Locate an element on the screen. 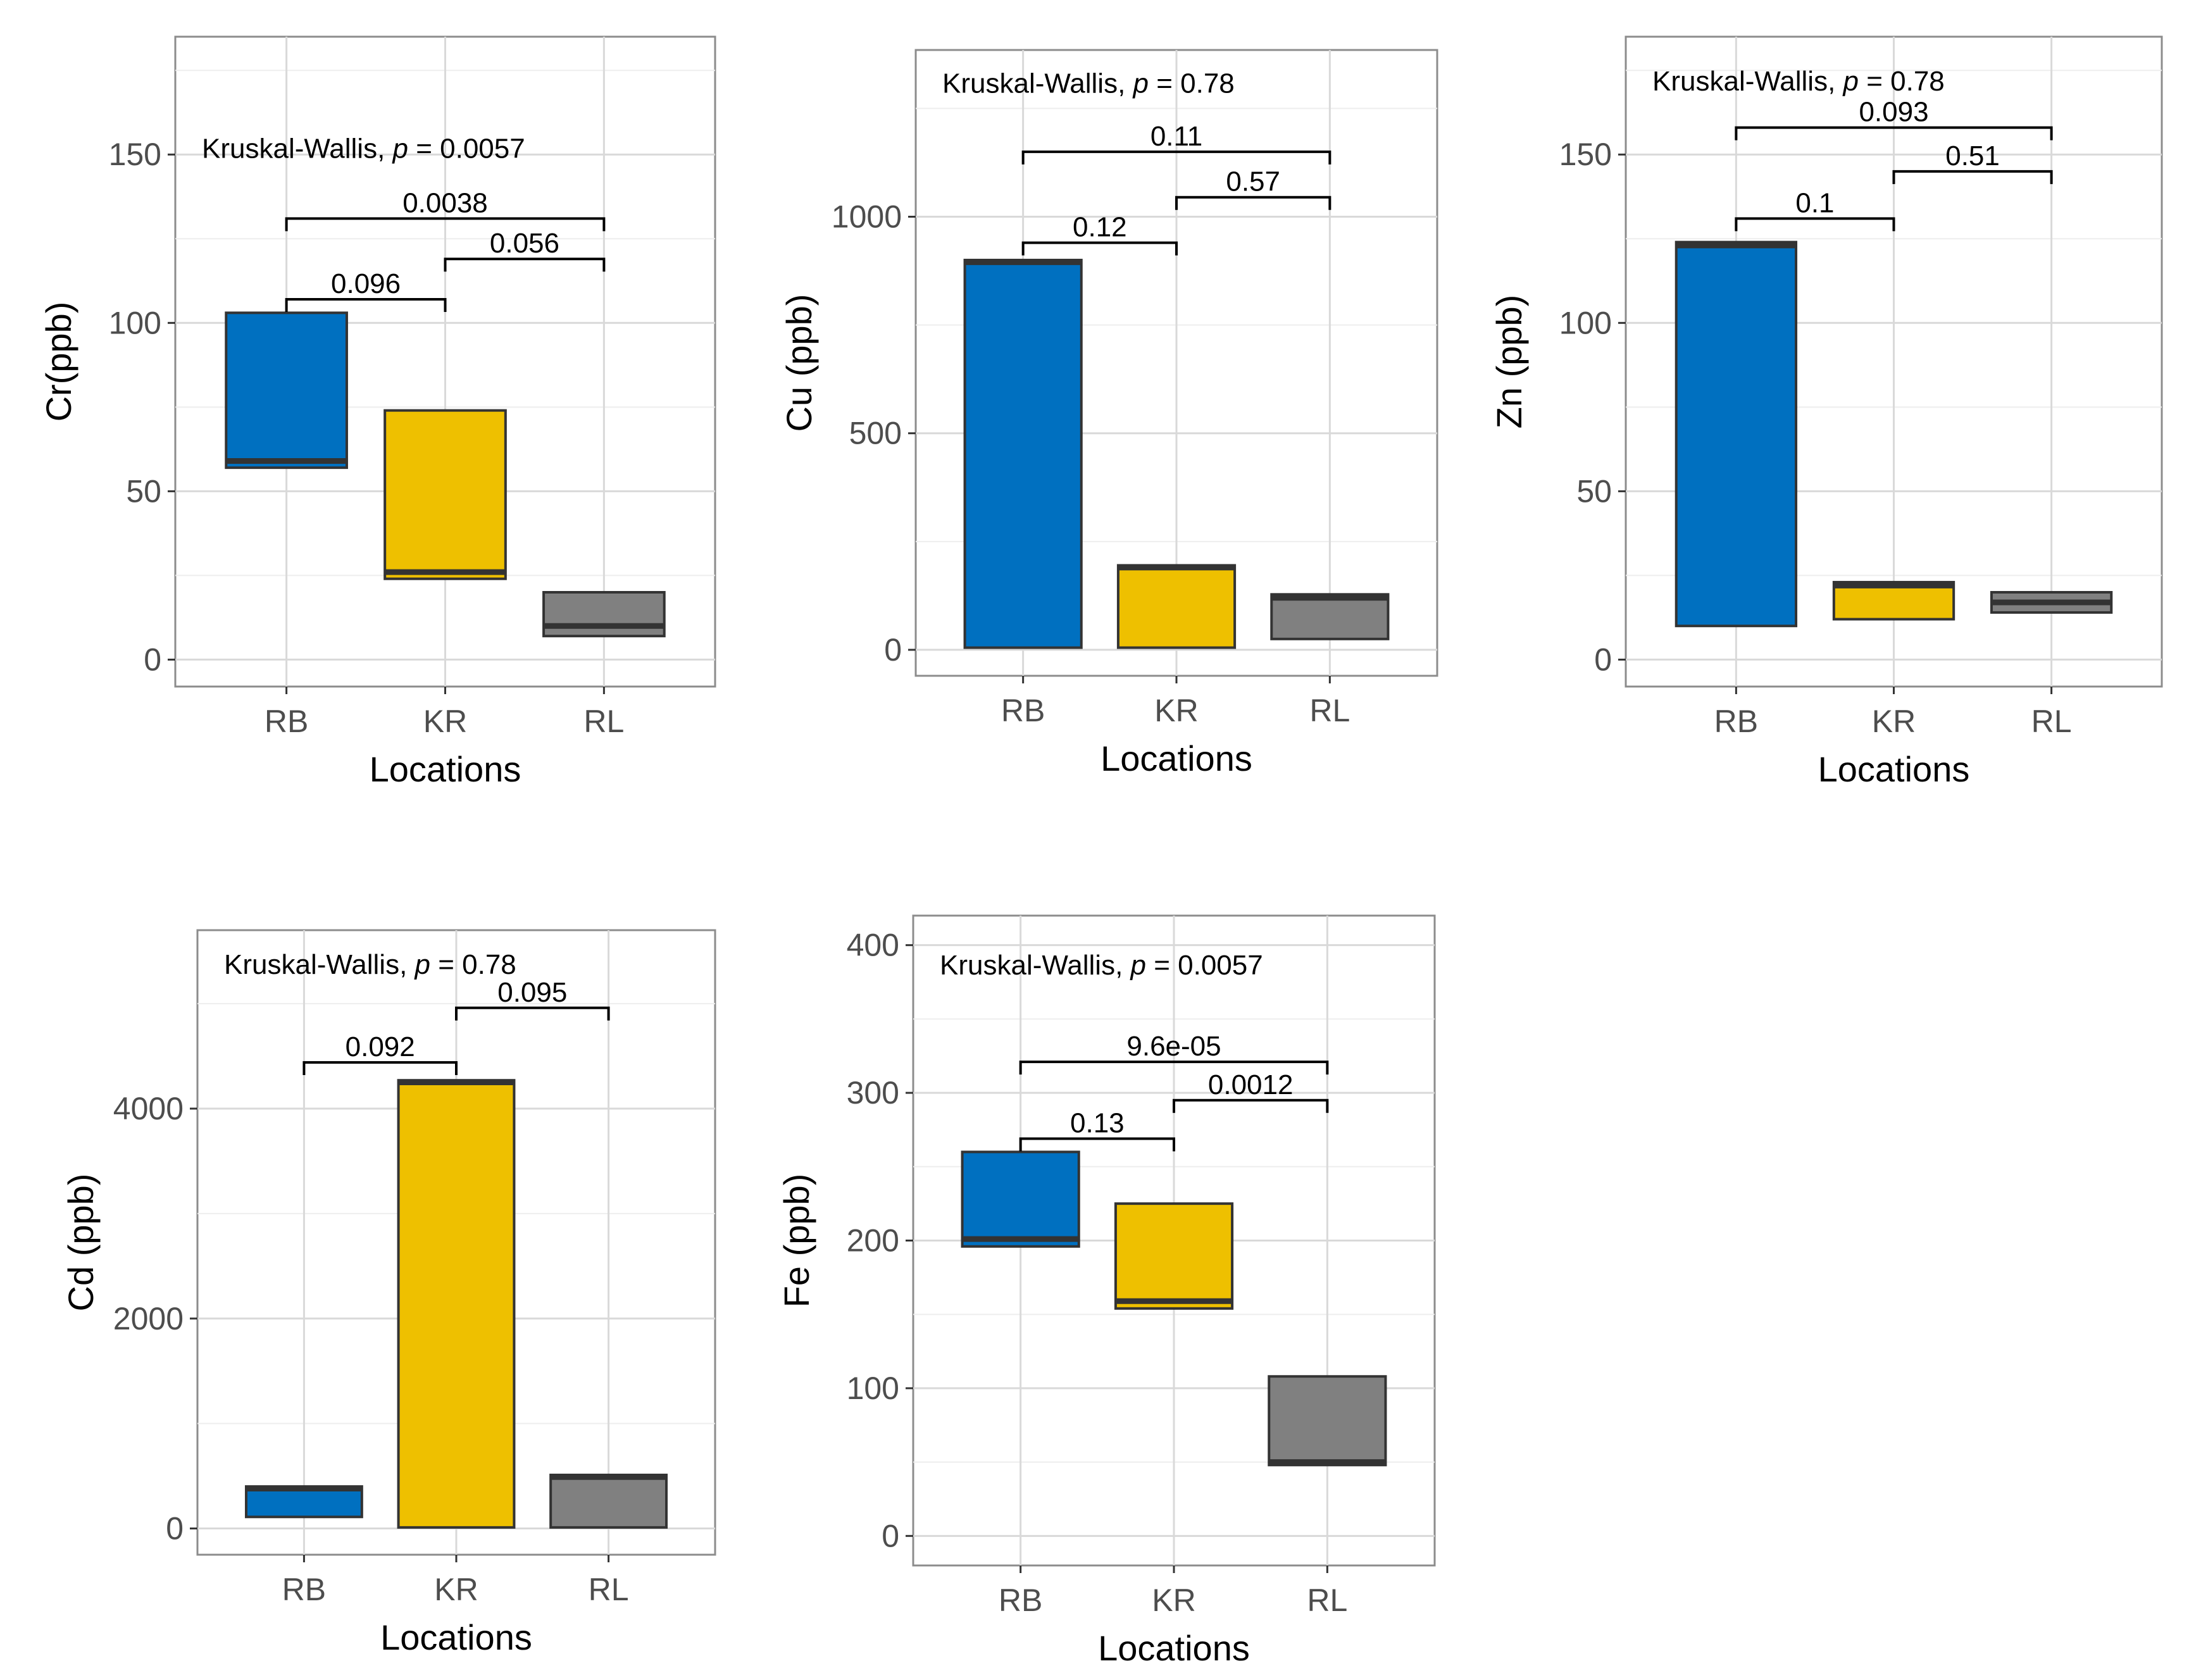 This screenshot has width=2189, height=1680. comparison-p-value: 0.51 is located at coordinates (1972, 155).